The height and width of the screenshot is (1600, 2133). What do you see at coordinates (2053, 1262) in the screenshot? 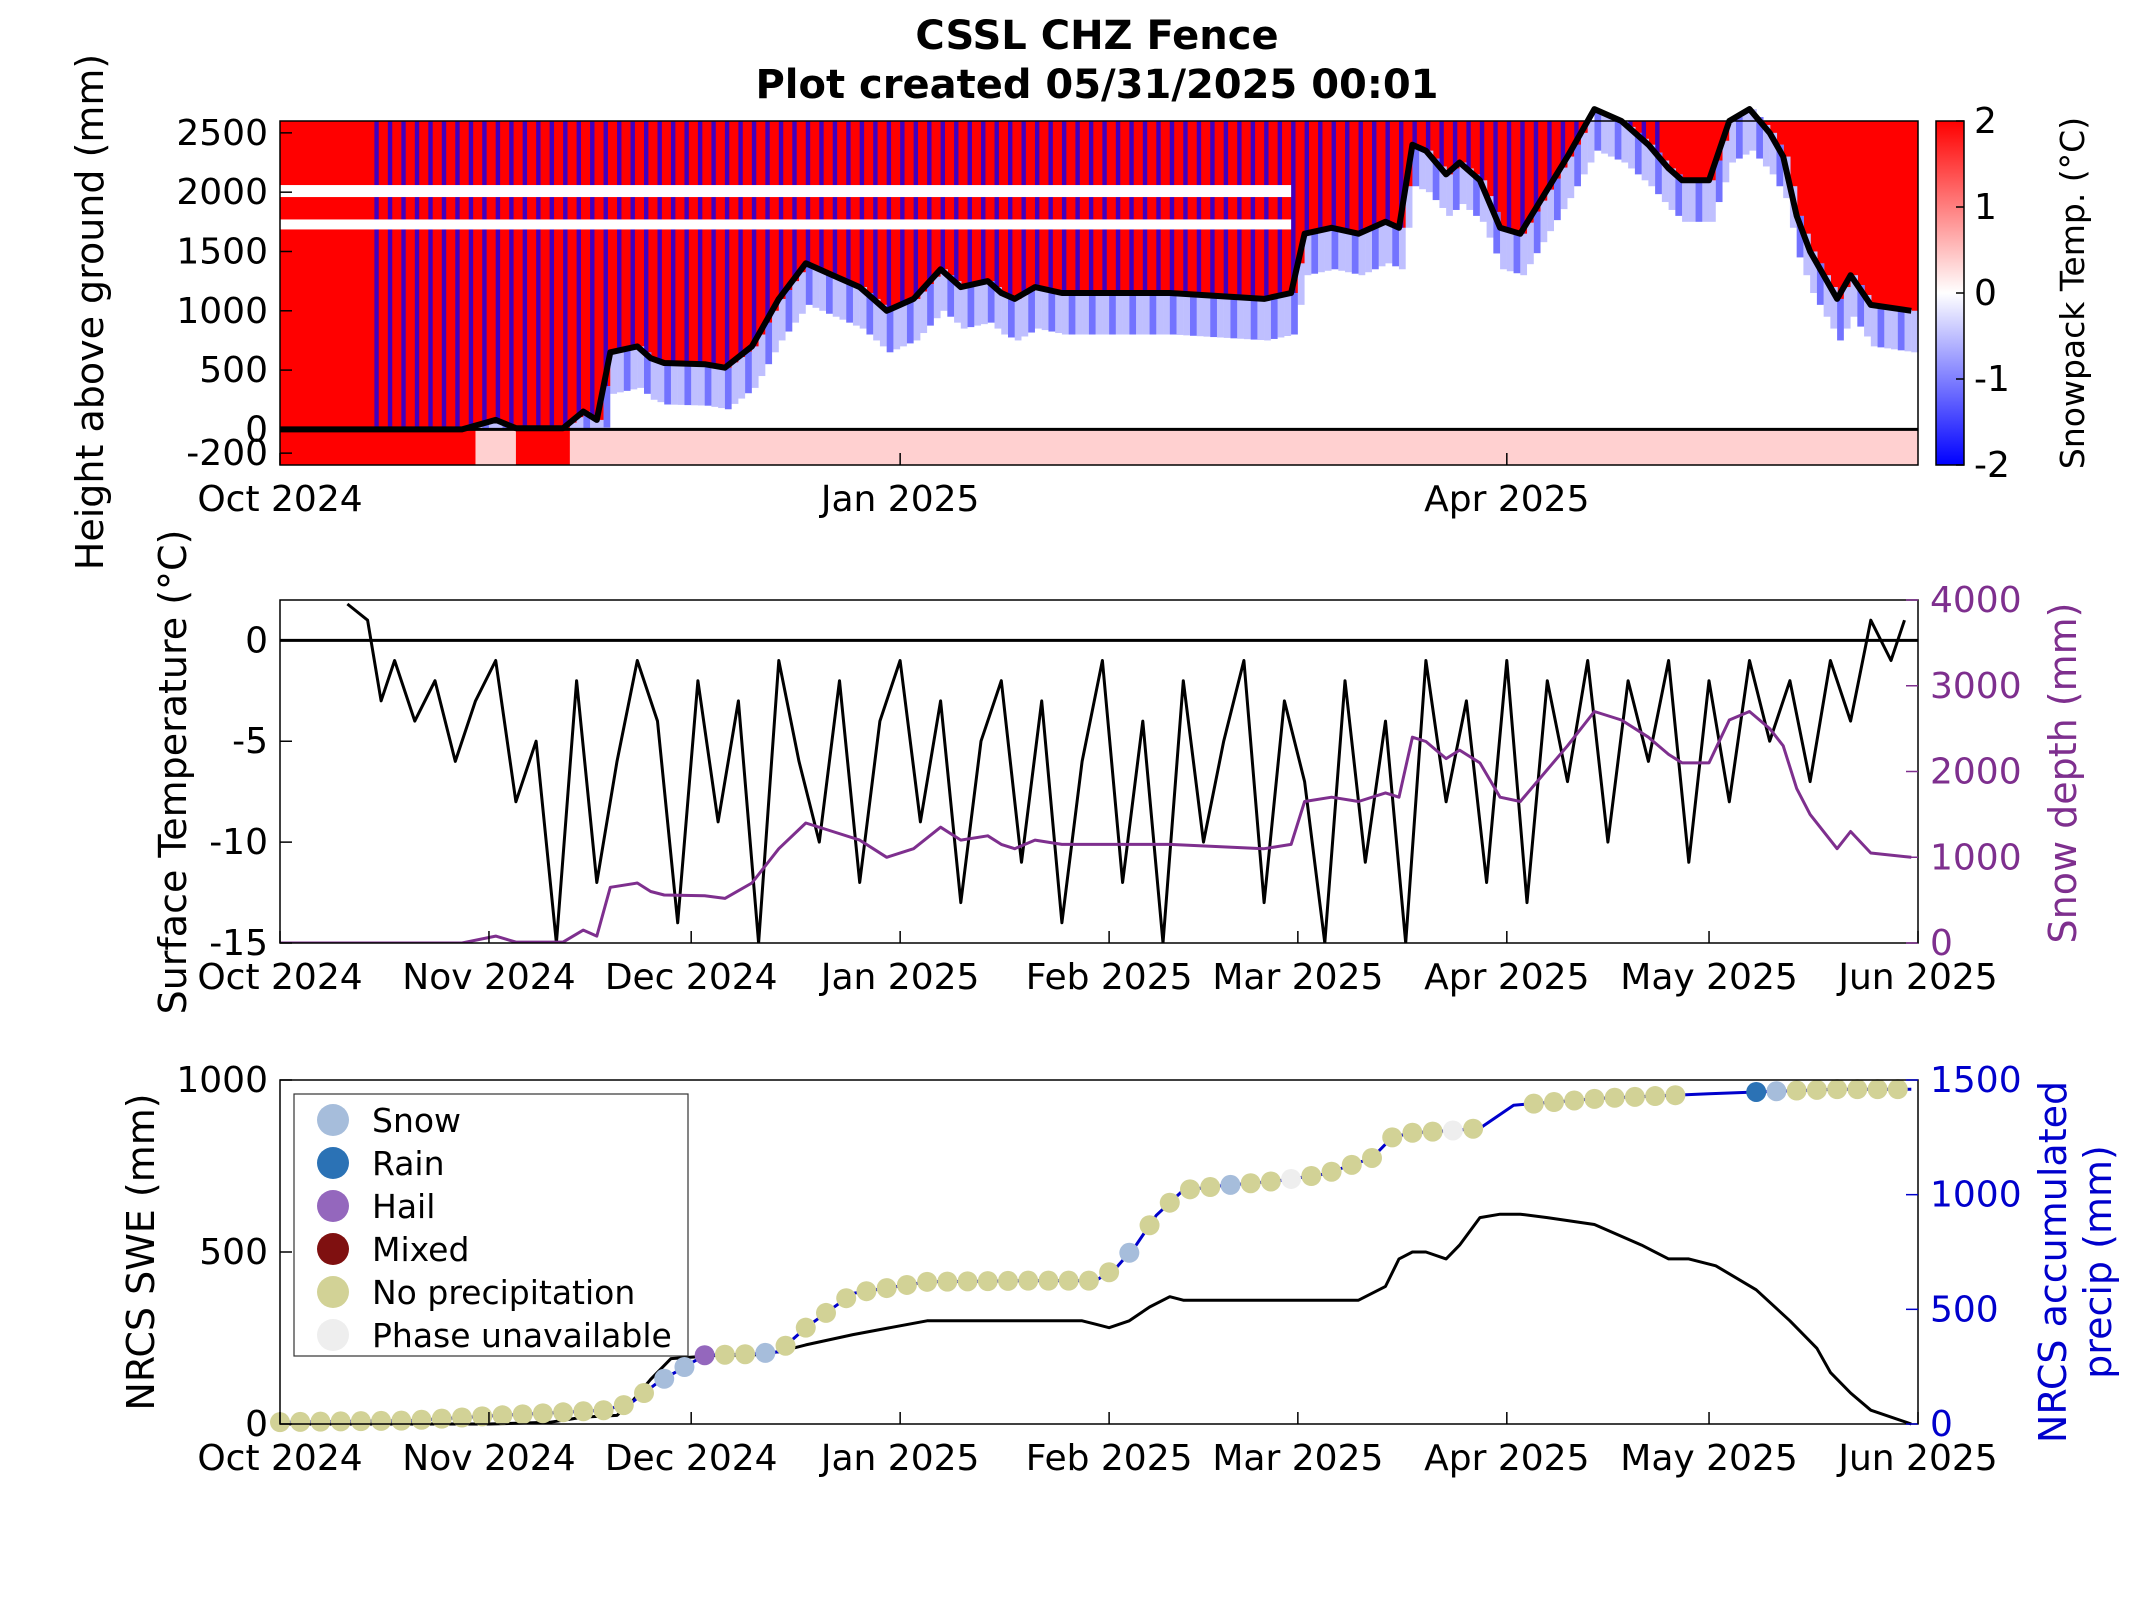
I see `panel-3-ylabel-right-line-1: NRCS accumulated` at bounding box center [2053, 1262].